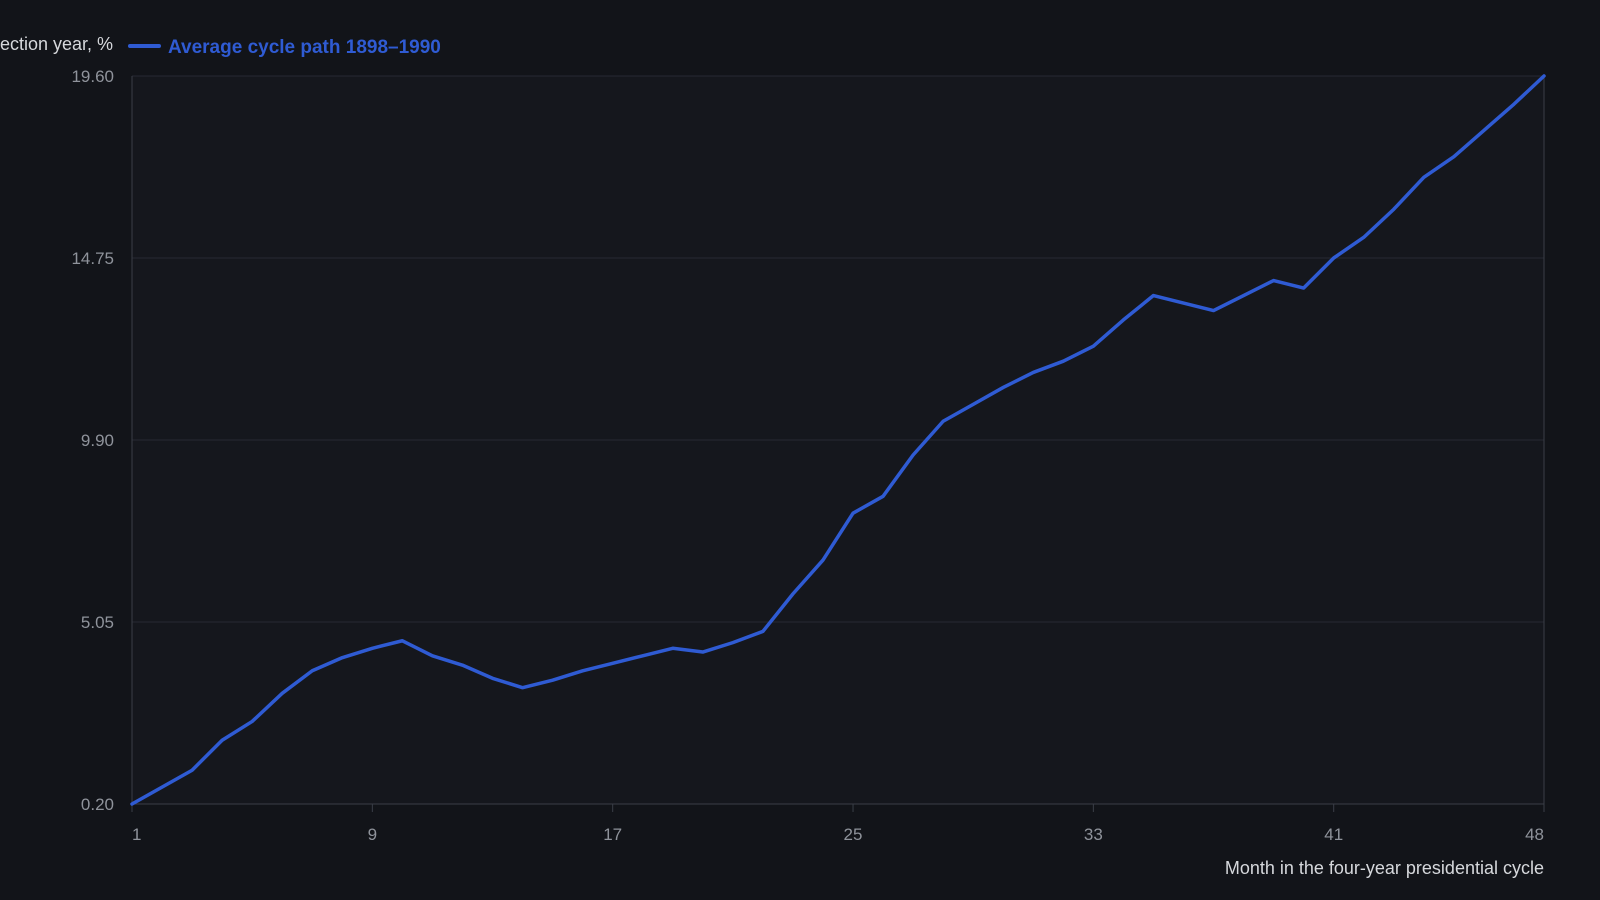 This screenshot has width=1600, height=900. What do you see at coordinates (1093, 834) in the screenshot?
I see `x-tick-label-4: 33` at bounding box center [1093, 834].